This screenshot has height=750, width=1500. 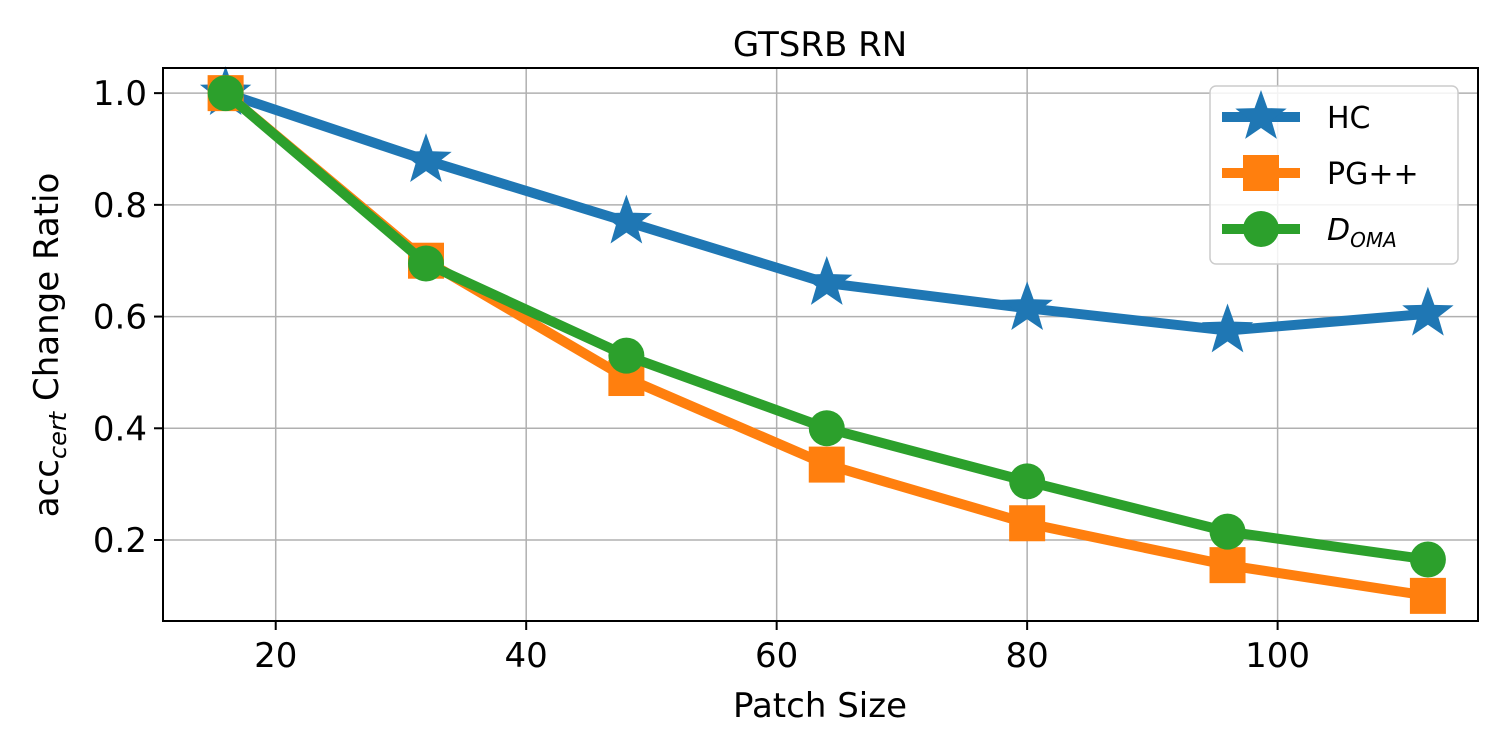 I want to click on y-tick-label: 0.4, so click(x=120, y=429).